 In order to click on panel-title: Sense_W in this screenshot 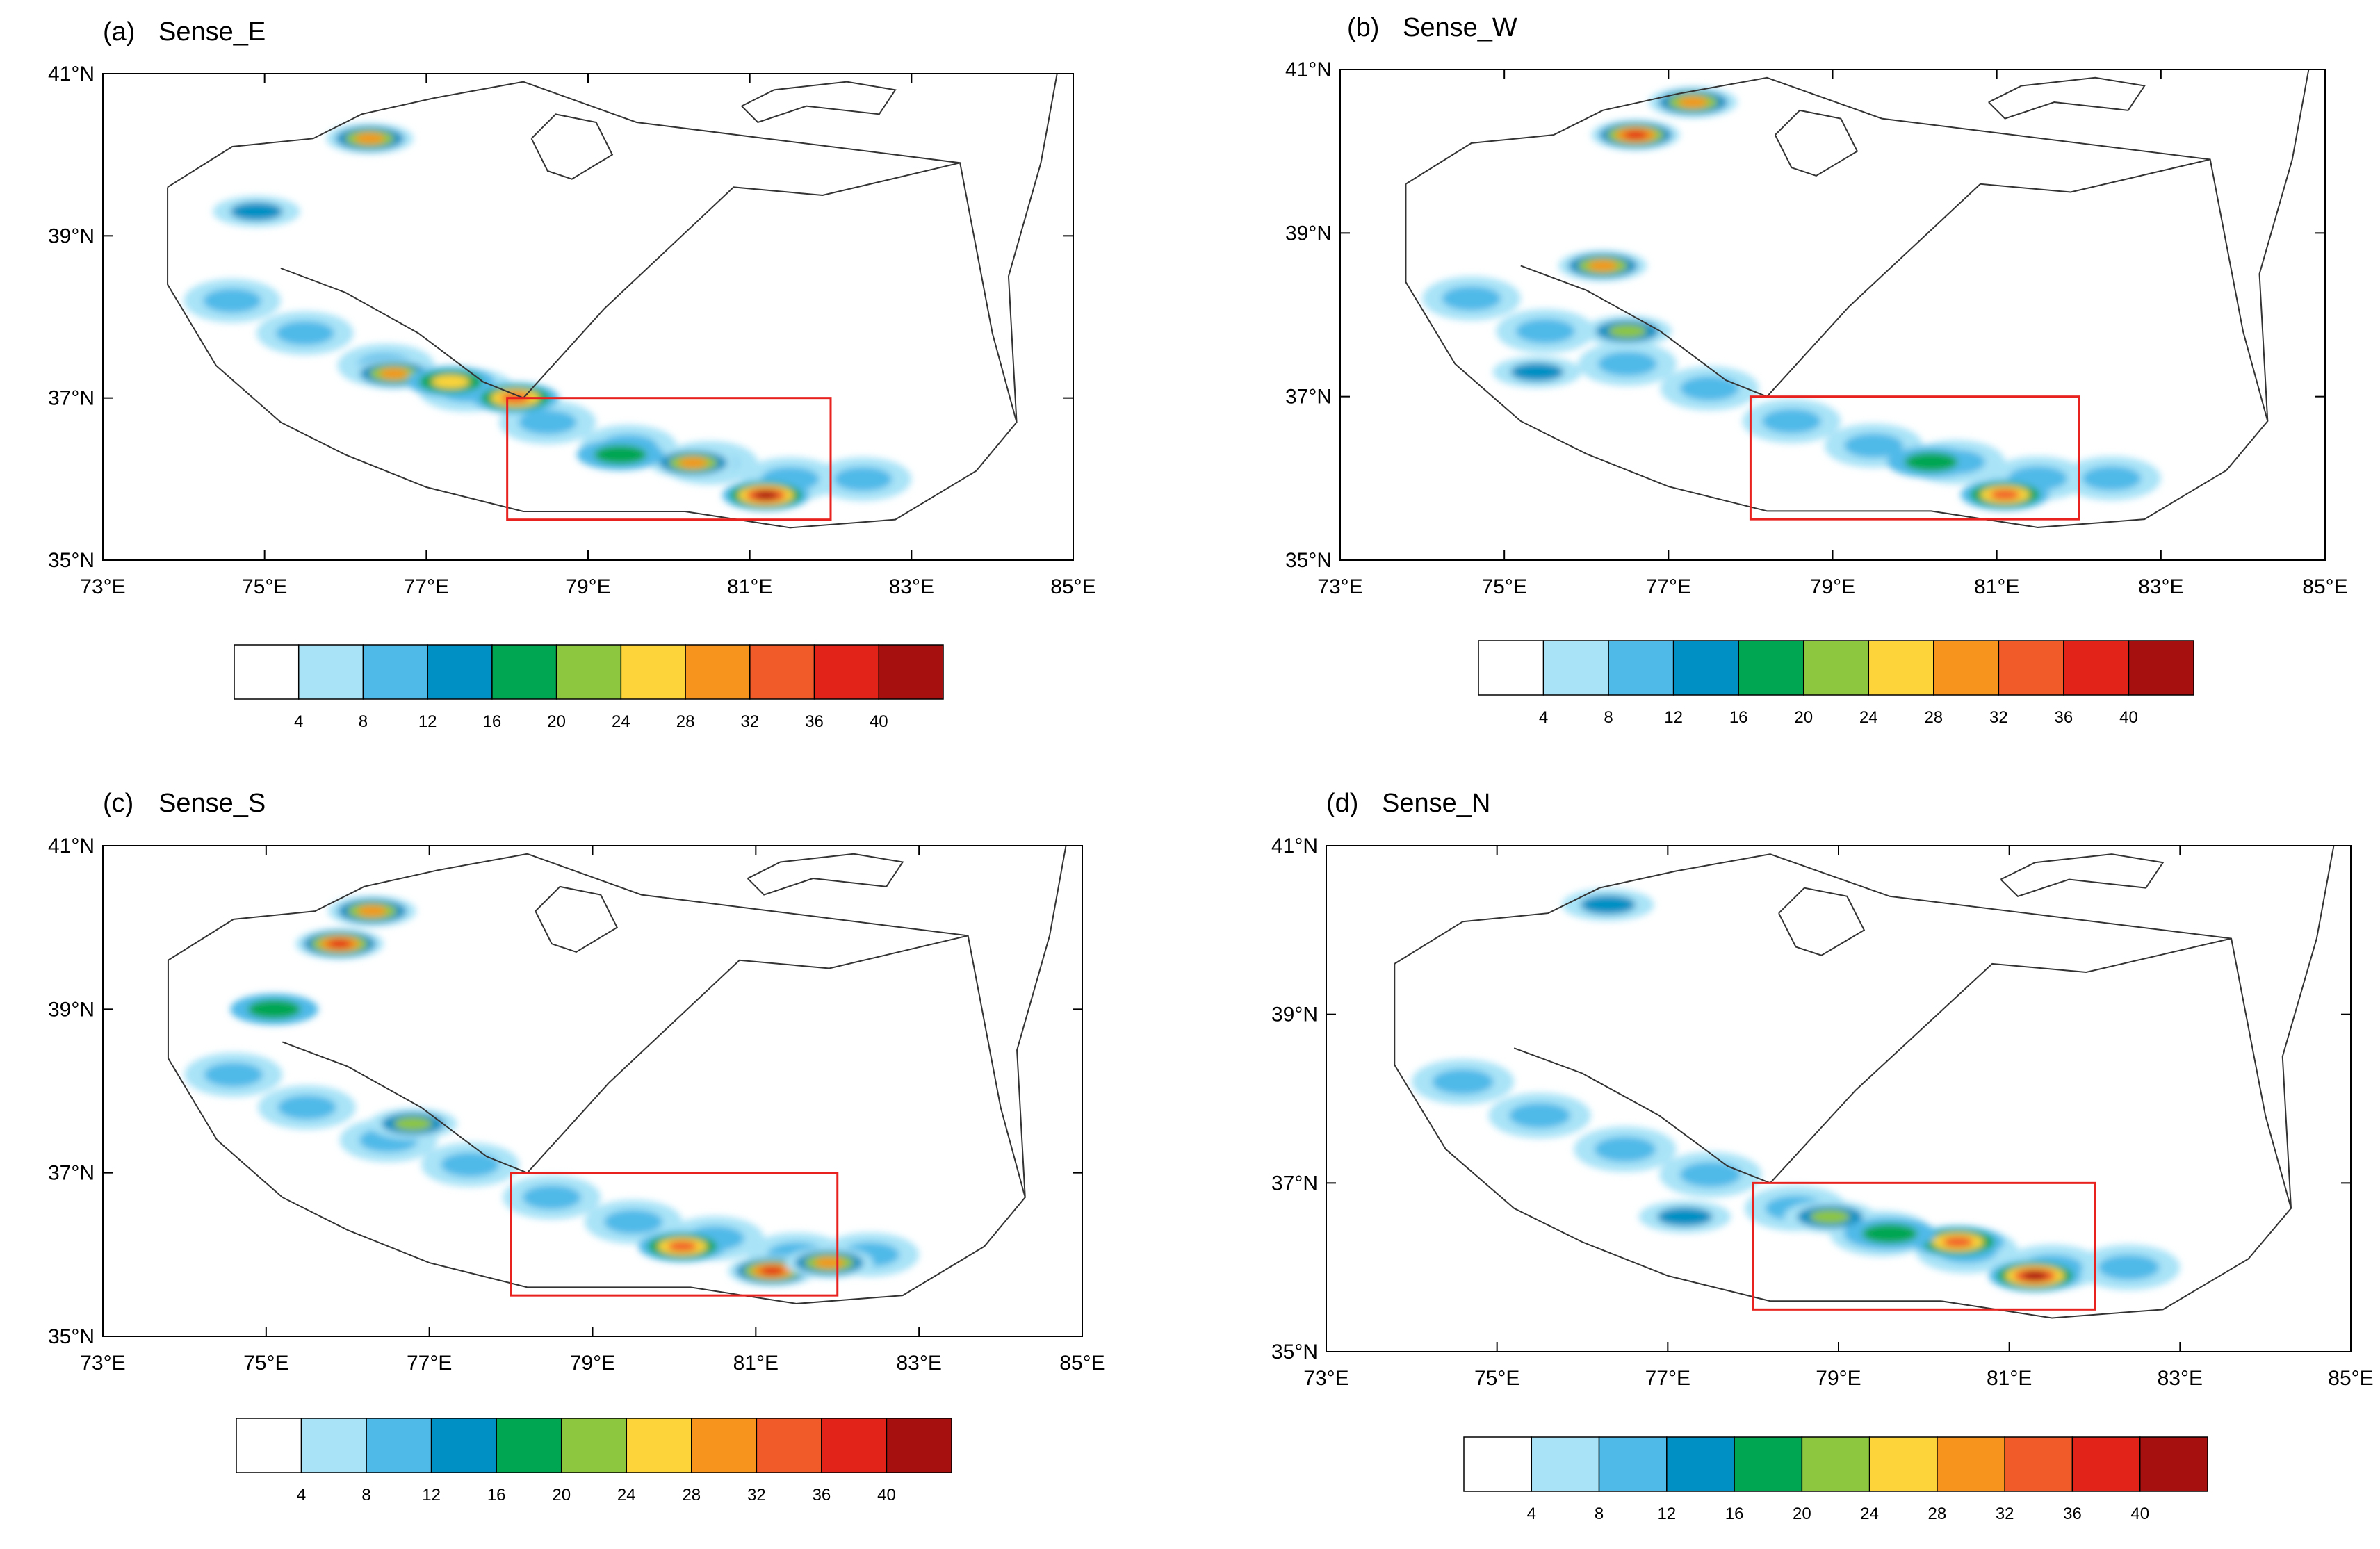, I will do `click(1460, 27)`.